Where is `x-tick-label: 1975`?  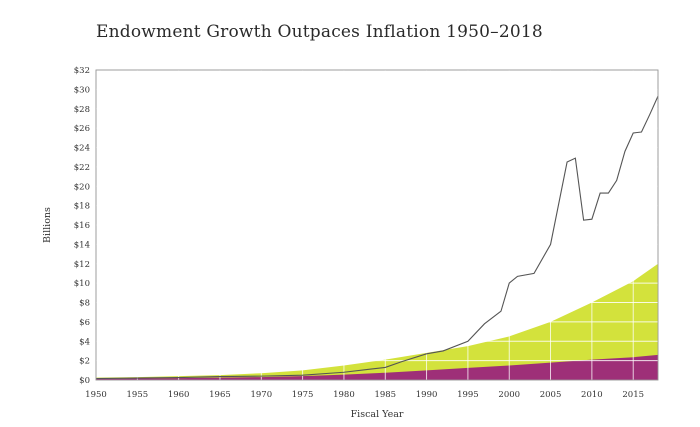
x-tick-label: 1975 is located at coordinates (303, 395).